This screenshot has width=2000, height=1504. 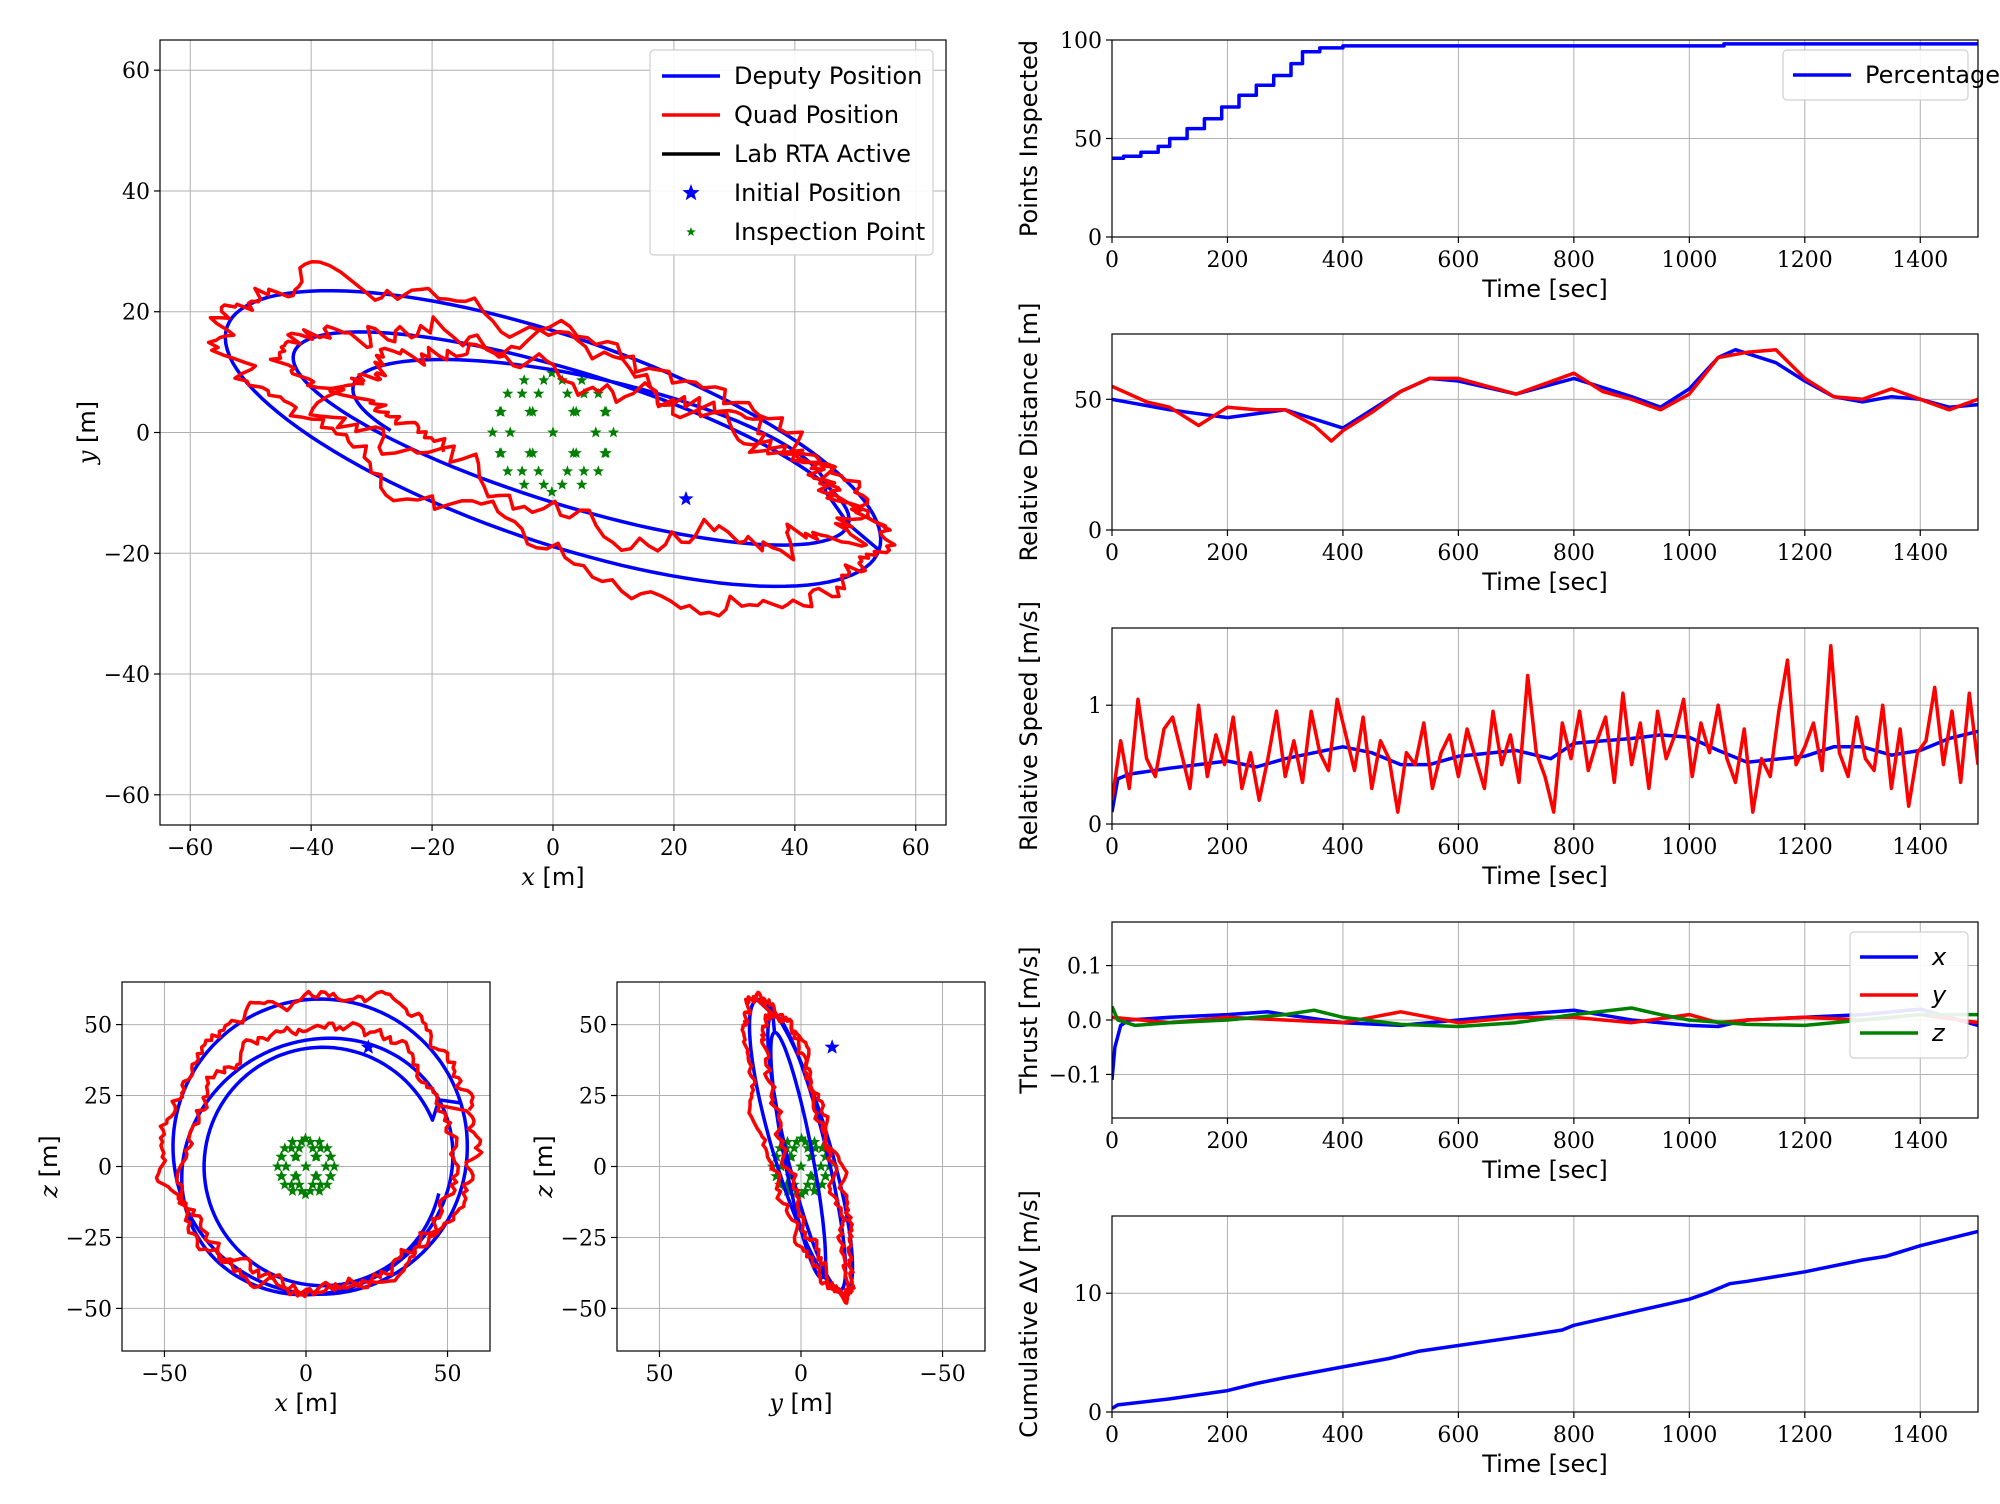 I want to click on y-tick-label: 25, so click(x=98, y=1097).